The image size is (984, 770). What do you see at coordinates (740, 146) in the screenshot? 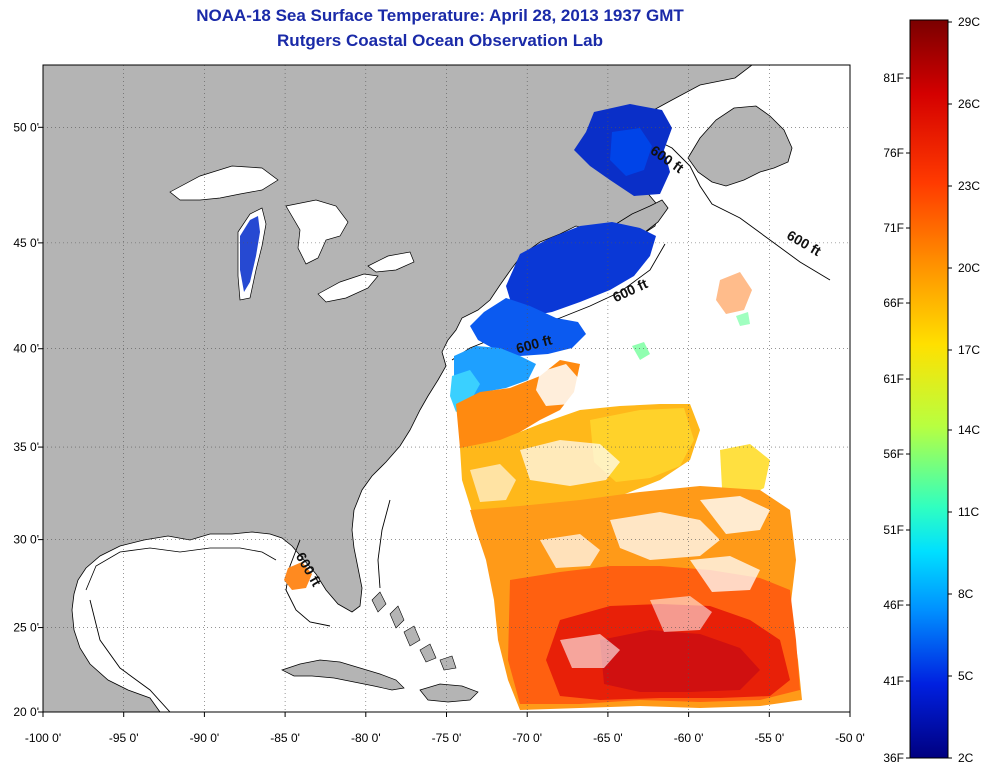
I see `newfoundland-land` at bounding box center [740, 146].